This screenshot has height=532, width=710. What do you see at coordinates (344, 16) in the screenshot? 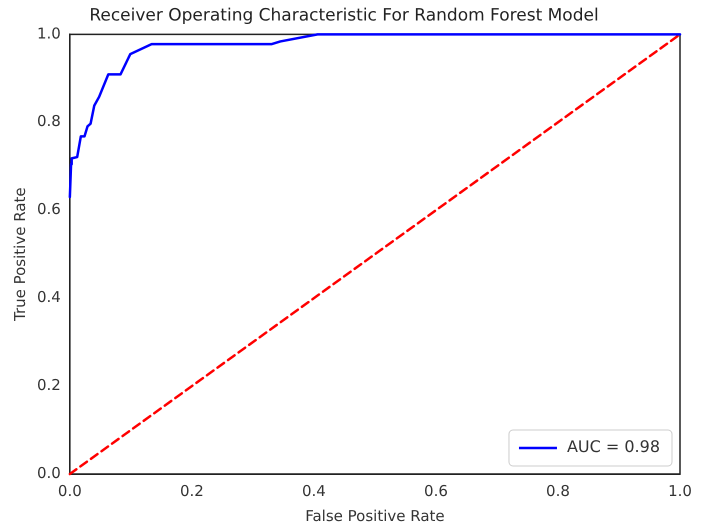
I see `chart-title: Receiver Operating Characteristic For Random Forest Model` at bounding box center [344, 16].